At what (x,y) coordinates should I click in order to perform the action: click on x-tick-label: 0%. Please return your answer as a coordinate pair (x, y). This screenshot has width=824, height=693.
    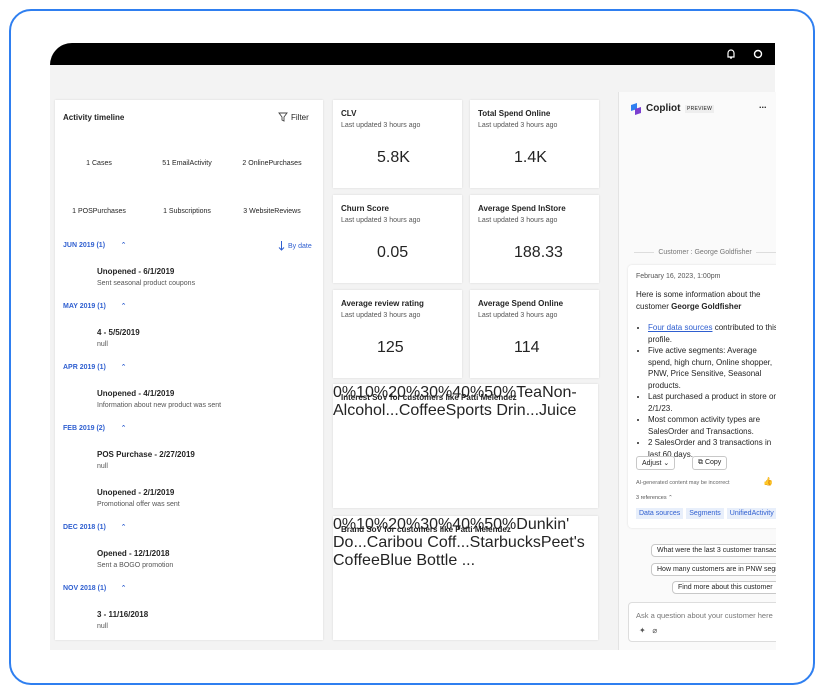
    Looking at the image, I should click on (345, 524).